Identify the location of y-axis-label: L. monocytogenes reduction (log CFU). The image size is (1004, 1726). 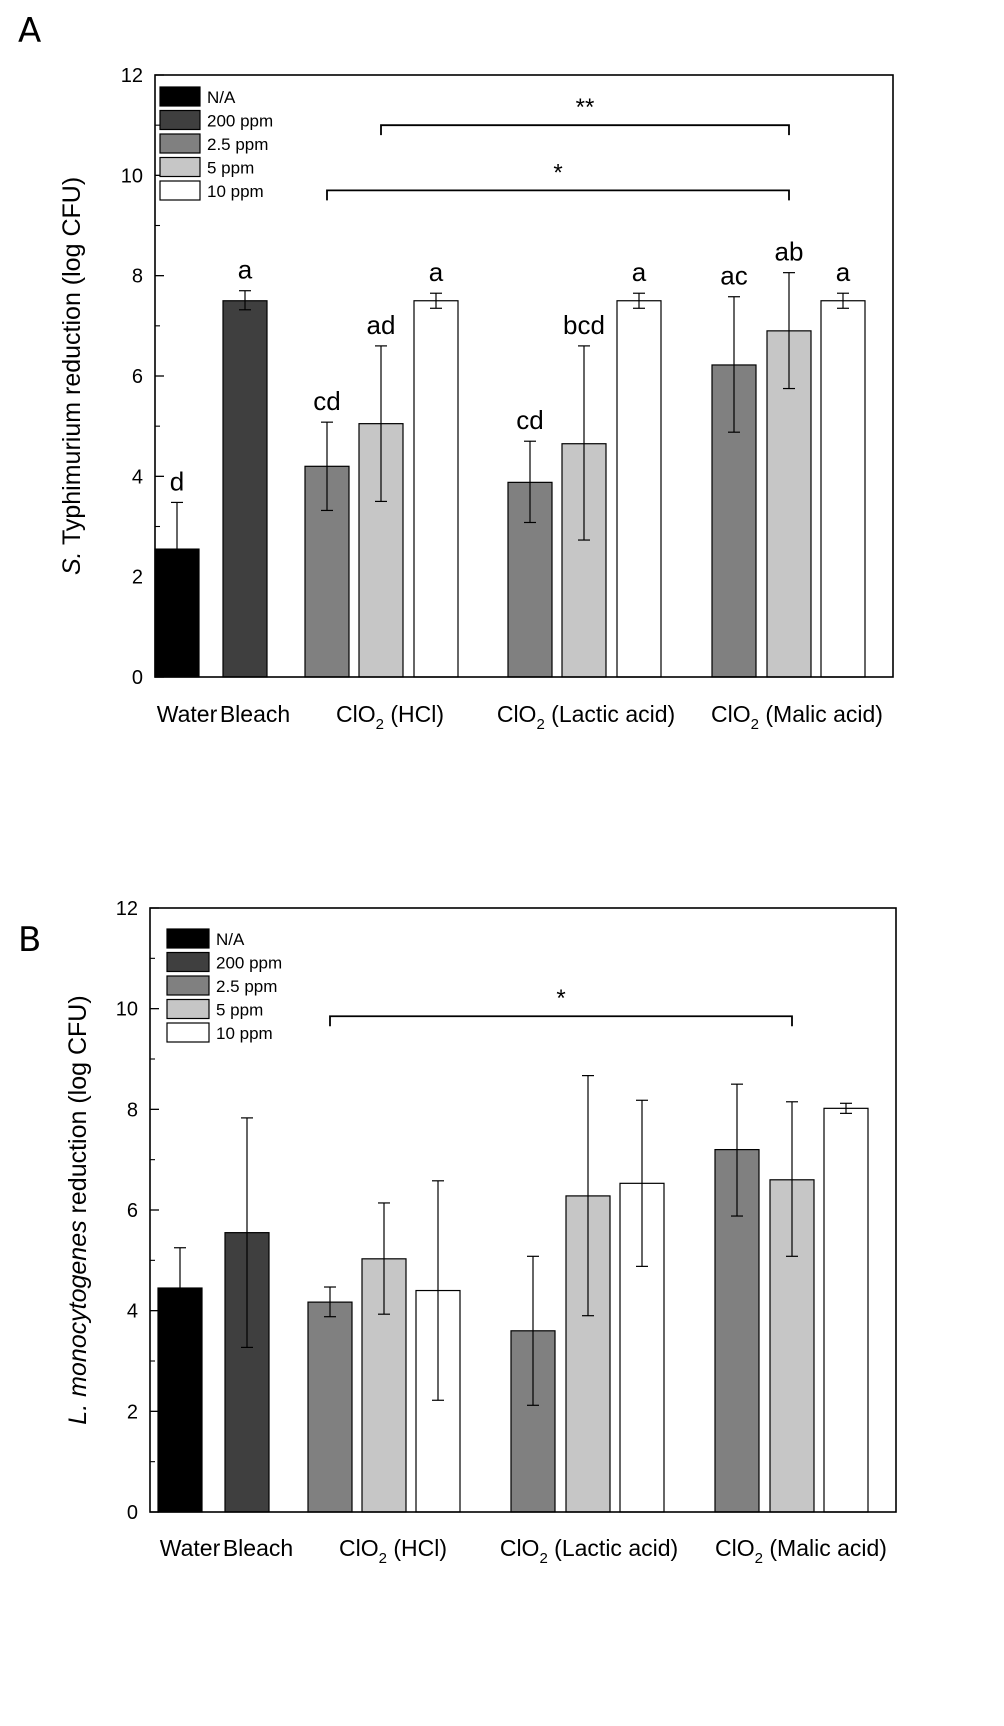
(78, 1209).